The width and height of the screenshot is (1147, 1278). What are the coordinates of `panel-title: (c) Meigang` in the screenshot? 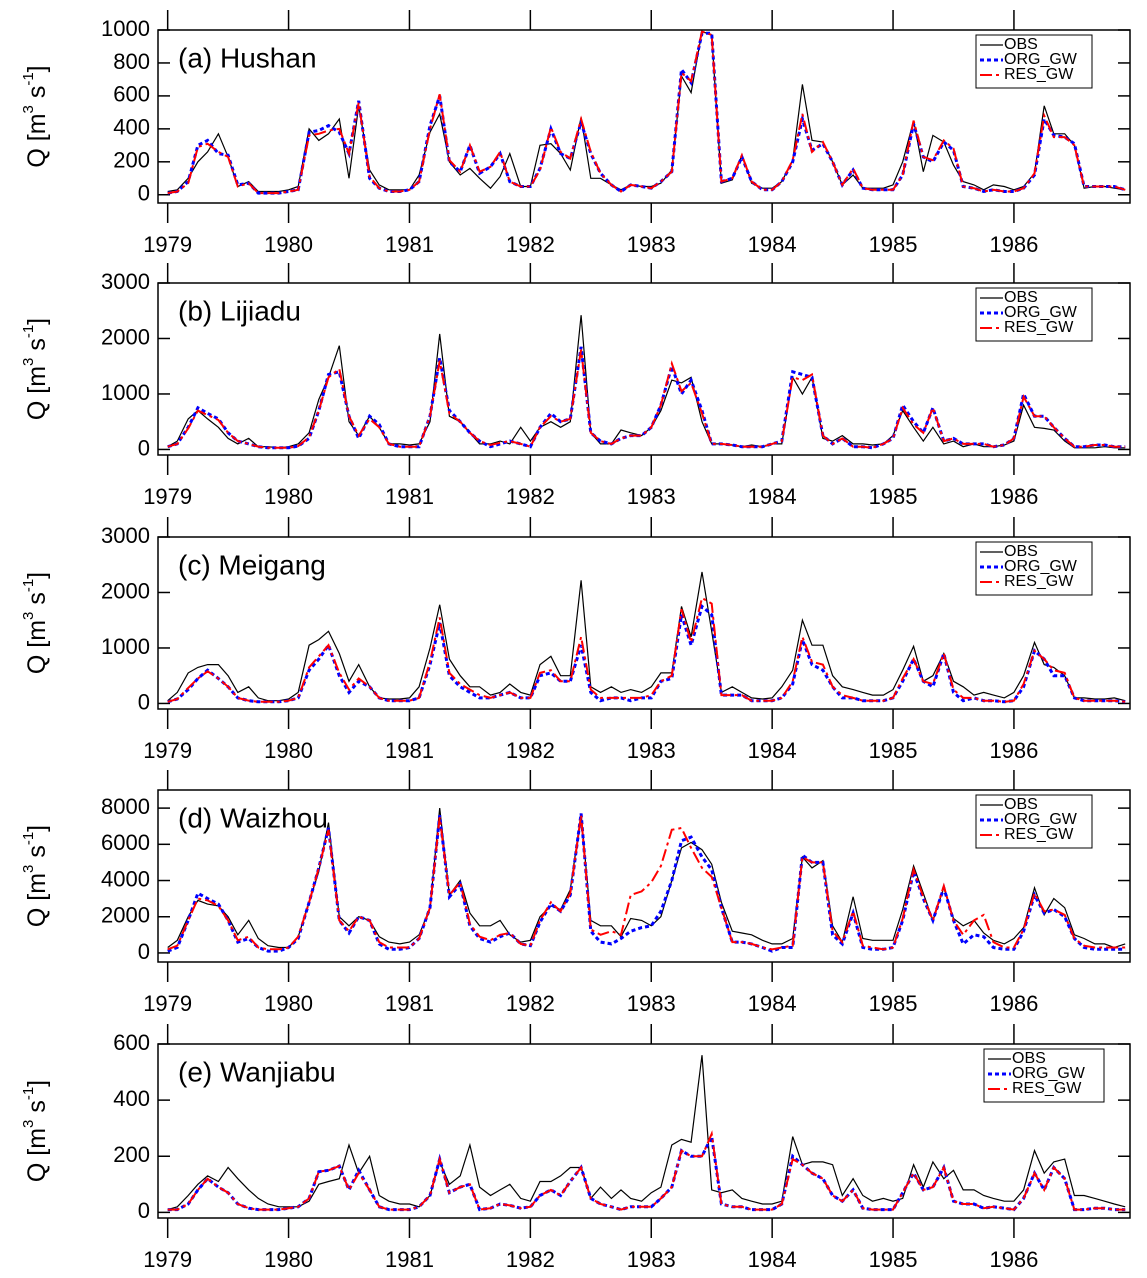 It's located at (252, 564).